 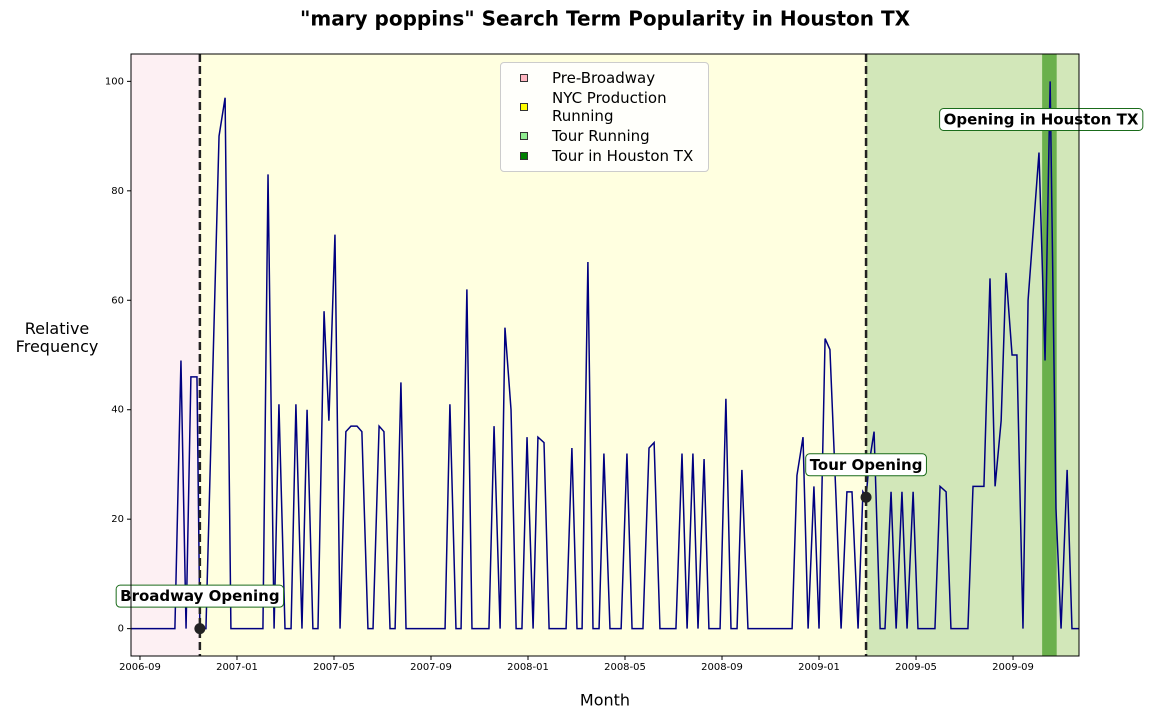 What do you see at coordinates (237, 667) in the screenshot?
I see `x-tick-label: 2007-01` at bounding box center [237, 667].